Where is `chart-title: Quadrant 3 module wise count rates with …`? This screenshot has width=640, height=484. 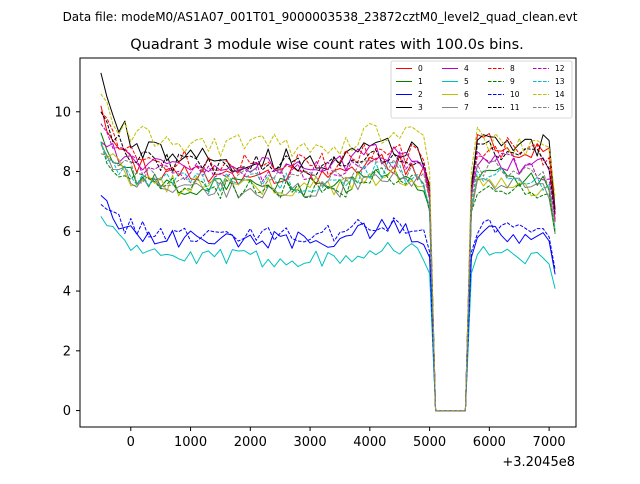 chart-title: Quadrant 3 module wise count rates with … is located at coordinates (327, 45).